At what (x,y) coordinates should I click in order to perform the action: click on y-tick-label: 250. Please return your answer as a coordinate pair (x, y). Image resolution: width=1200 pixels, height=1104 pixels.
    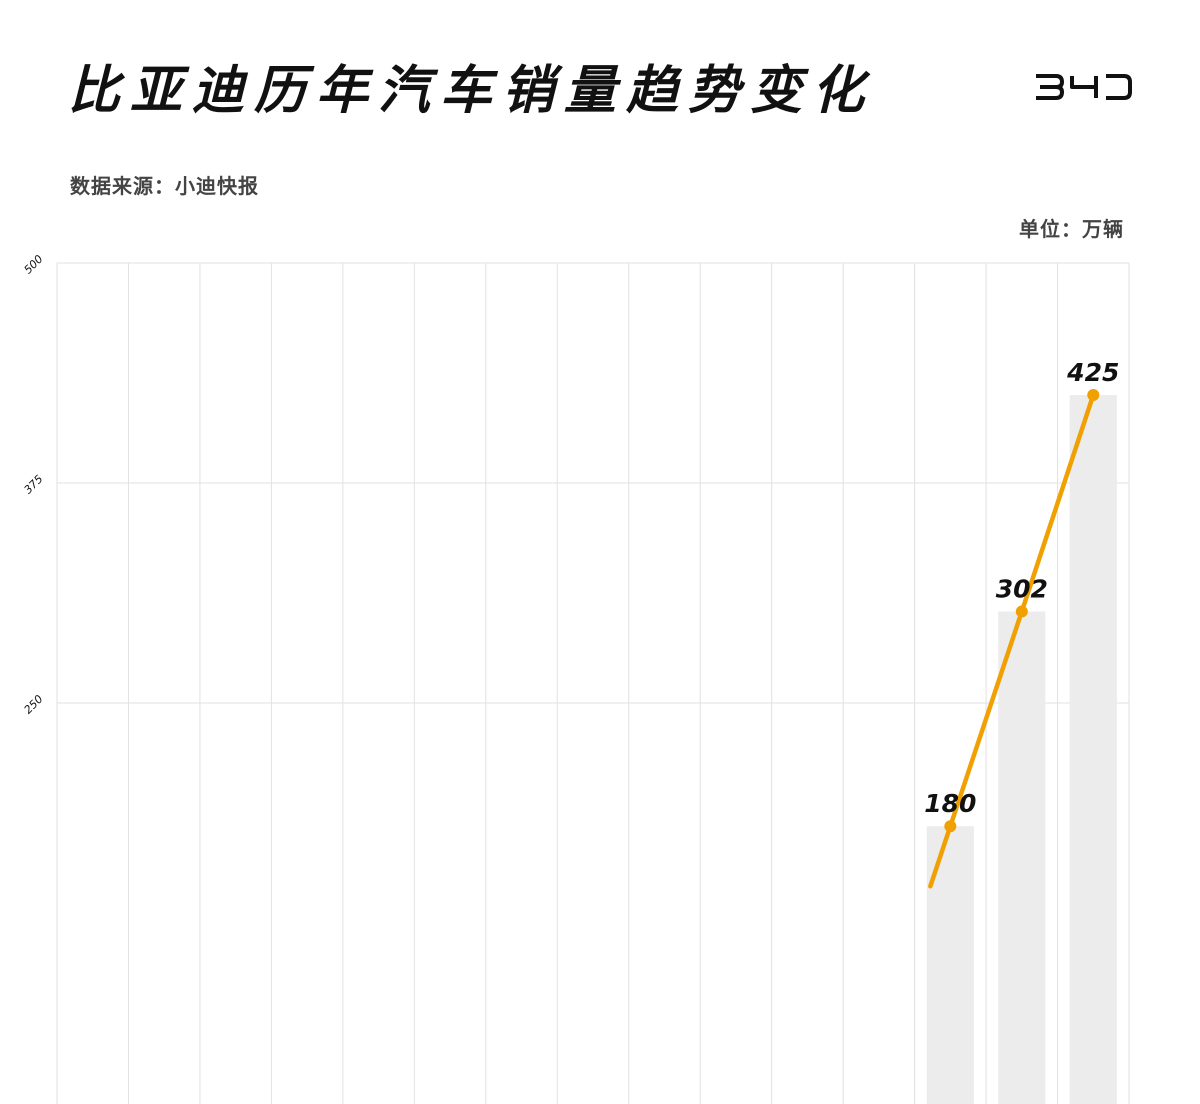
    Looking at the image, I should click on (34, 705).